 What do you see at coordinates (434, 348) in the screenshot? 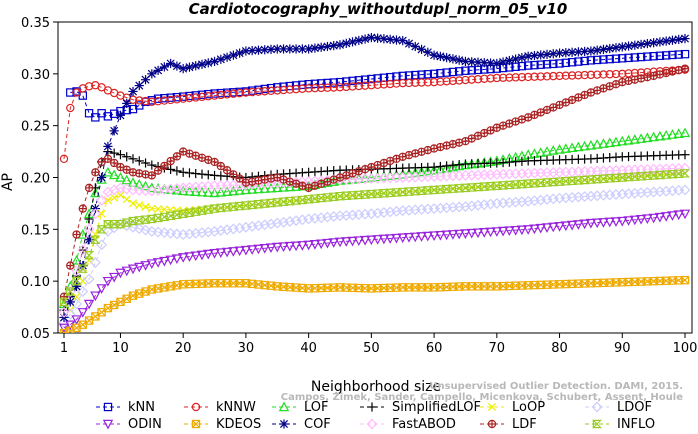
I see `x-tick-label: 60` at bounding box center [434, 348].